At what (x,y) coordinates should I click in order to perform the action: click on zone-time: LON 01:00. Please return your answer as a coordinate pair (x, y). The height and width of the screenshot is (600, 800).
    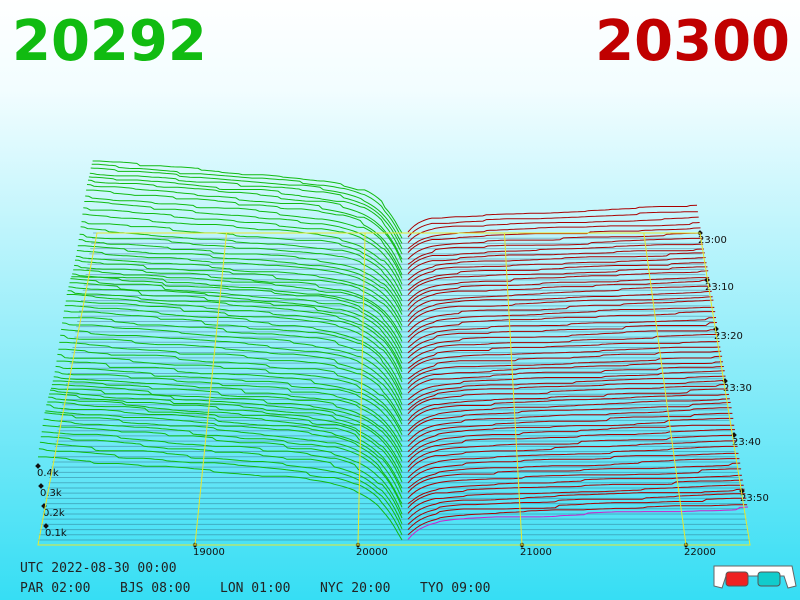
    Looking at the image, I should click on (255, 588).